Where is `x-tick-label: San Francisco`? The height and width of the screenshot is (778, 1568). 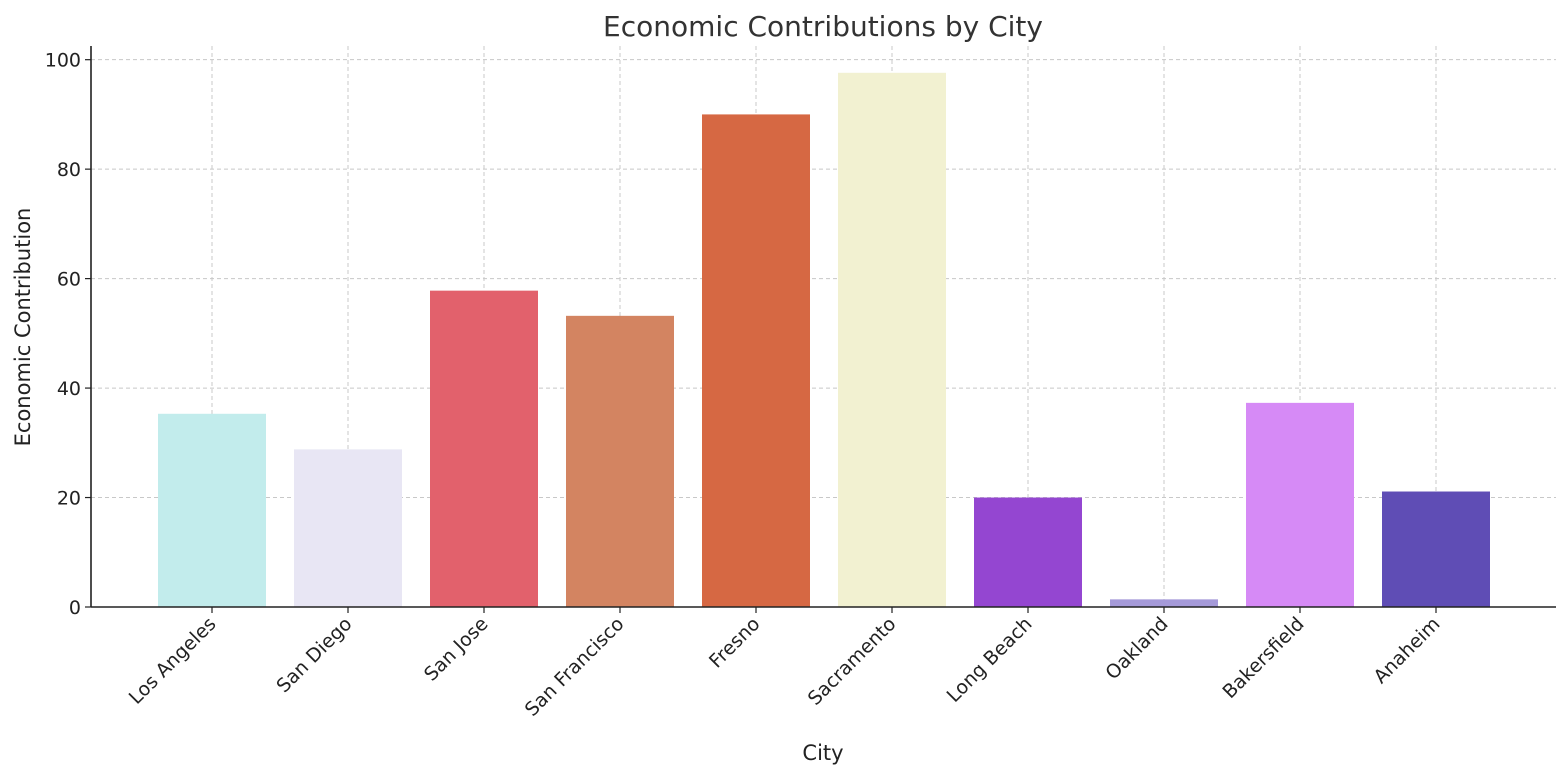 x-tick-label: San Francisco is located at coordinates (575, 667).